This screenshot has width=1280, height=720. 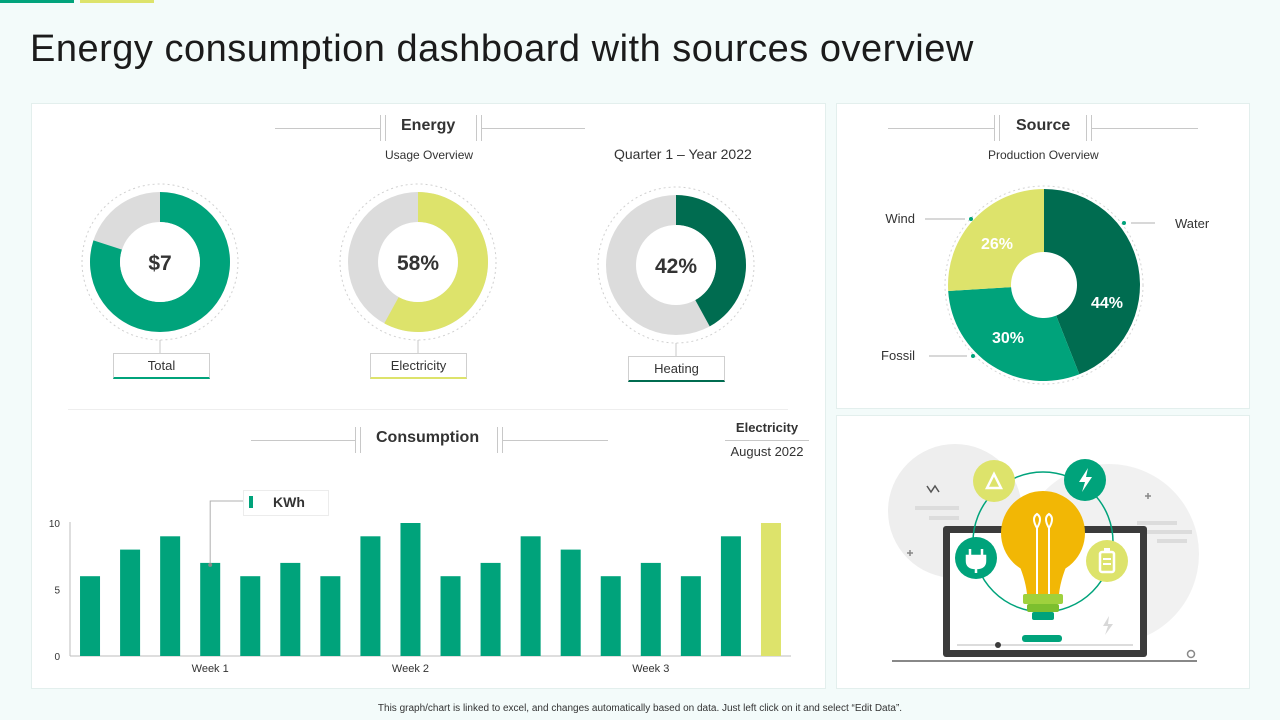 I want to click on pie-slice-water, so click(x=1092, y=282).